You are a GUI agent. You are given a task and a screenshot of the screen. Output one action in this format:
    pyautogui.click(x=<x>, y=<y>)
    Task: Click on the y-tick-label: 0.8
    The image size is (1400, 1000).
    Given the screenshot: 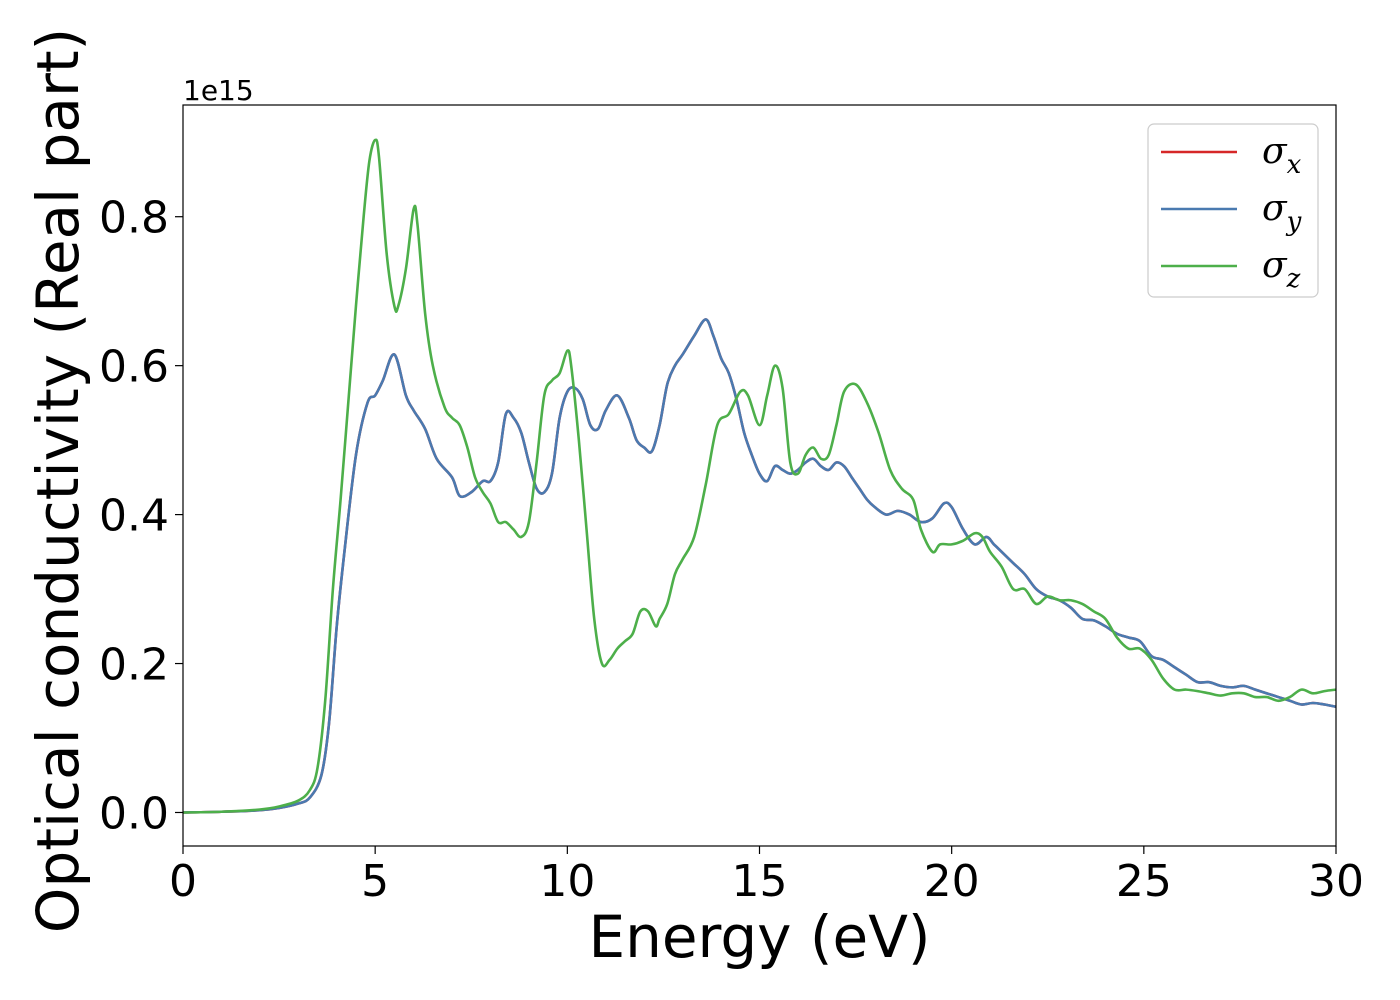 What is the action you would take?
    pyautogui.click(x=134, y=218)
    